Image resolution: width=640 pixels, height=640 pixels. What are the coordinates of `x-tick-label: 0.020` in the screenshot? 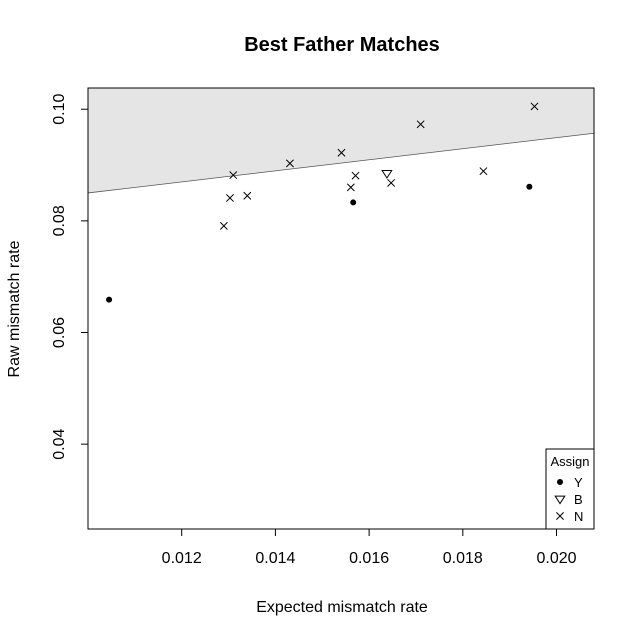 It's located at (556, 558).